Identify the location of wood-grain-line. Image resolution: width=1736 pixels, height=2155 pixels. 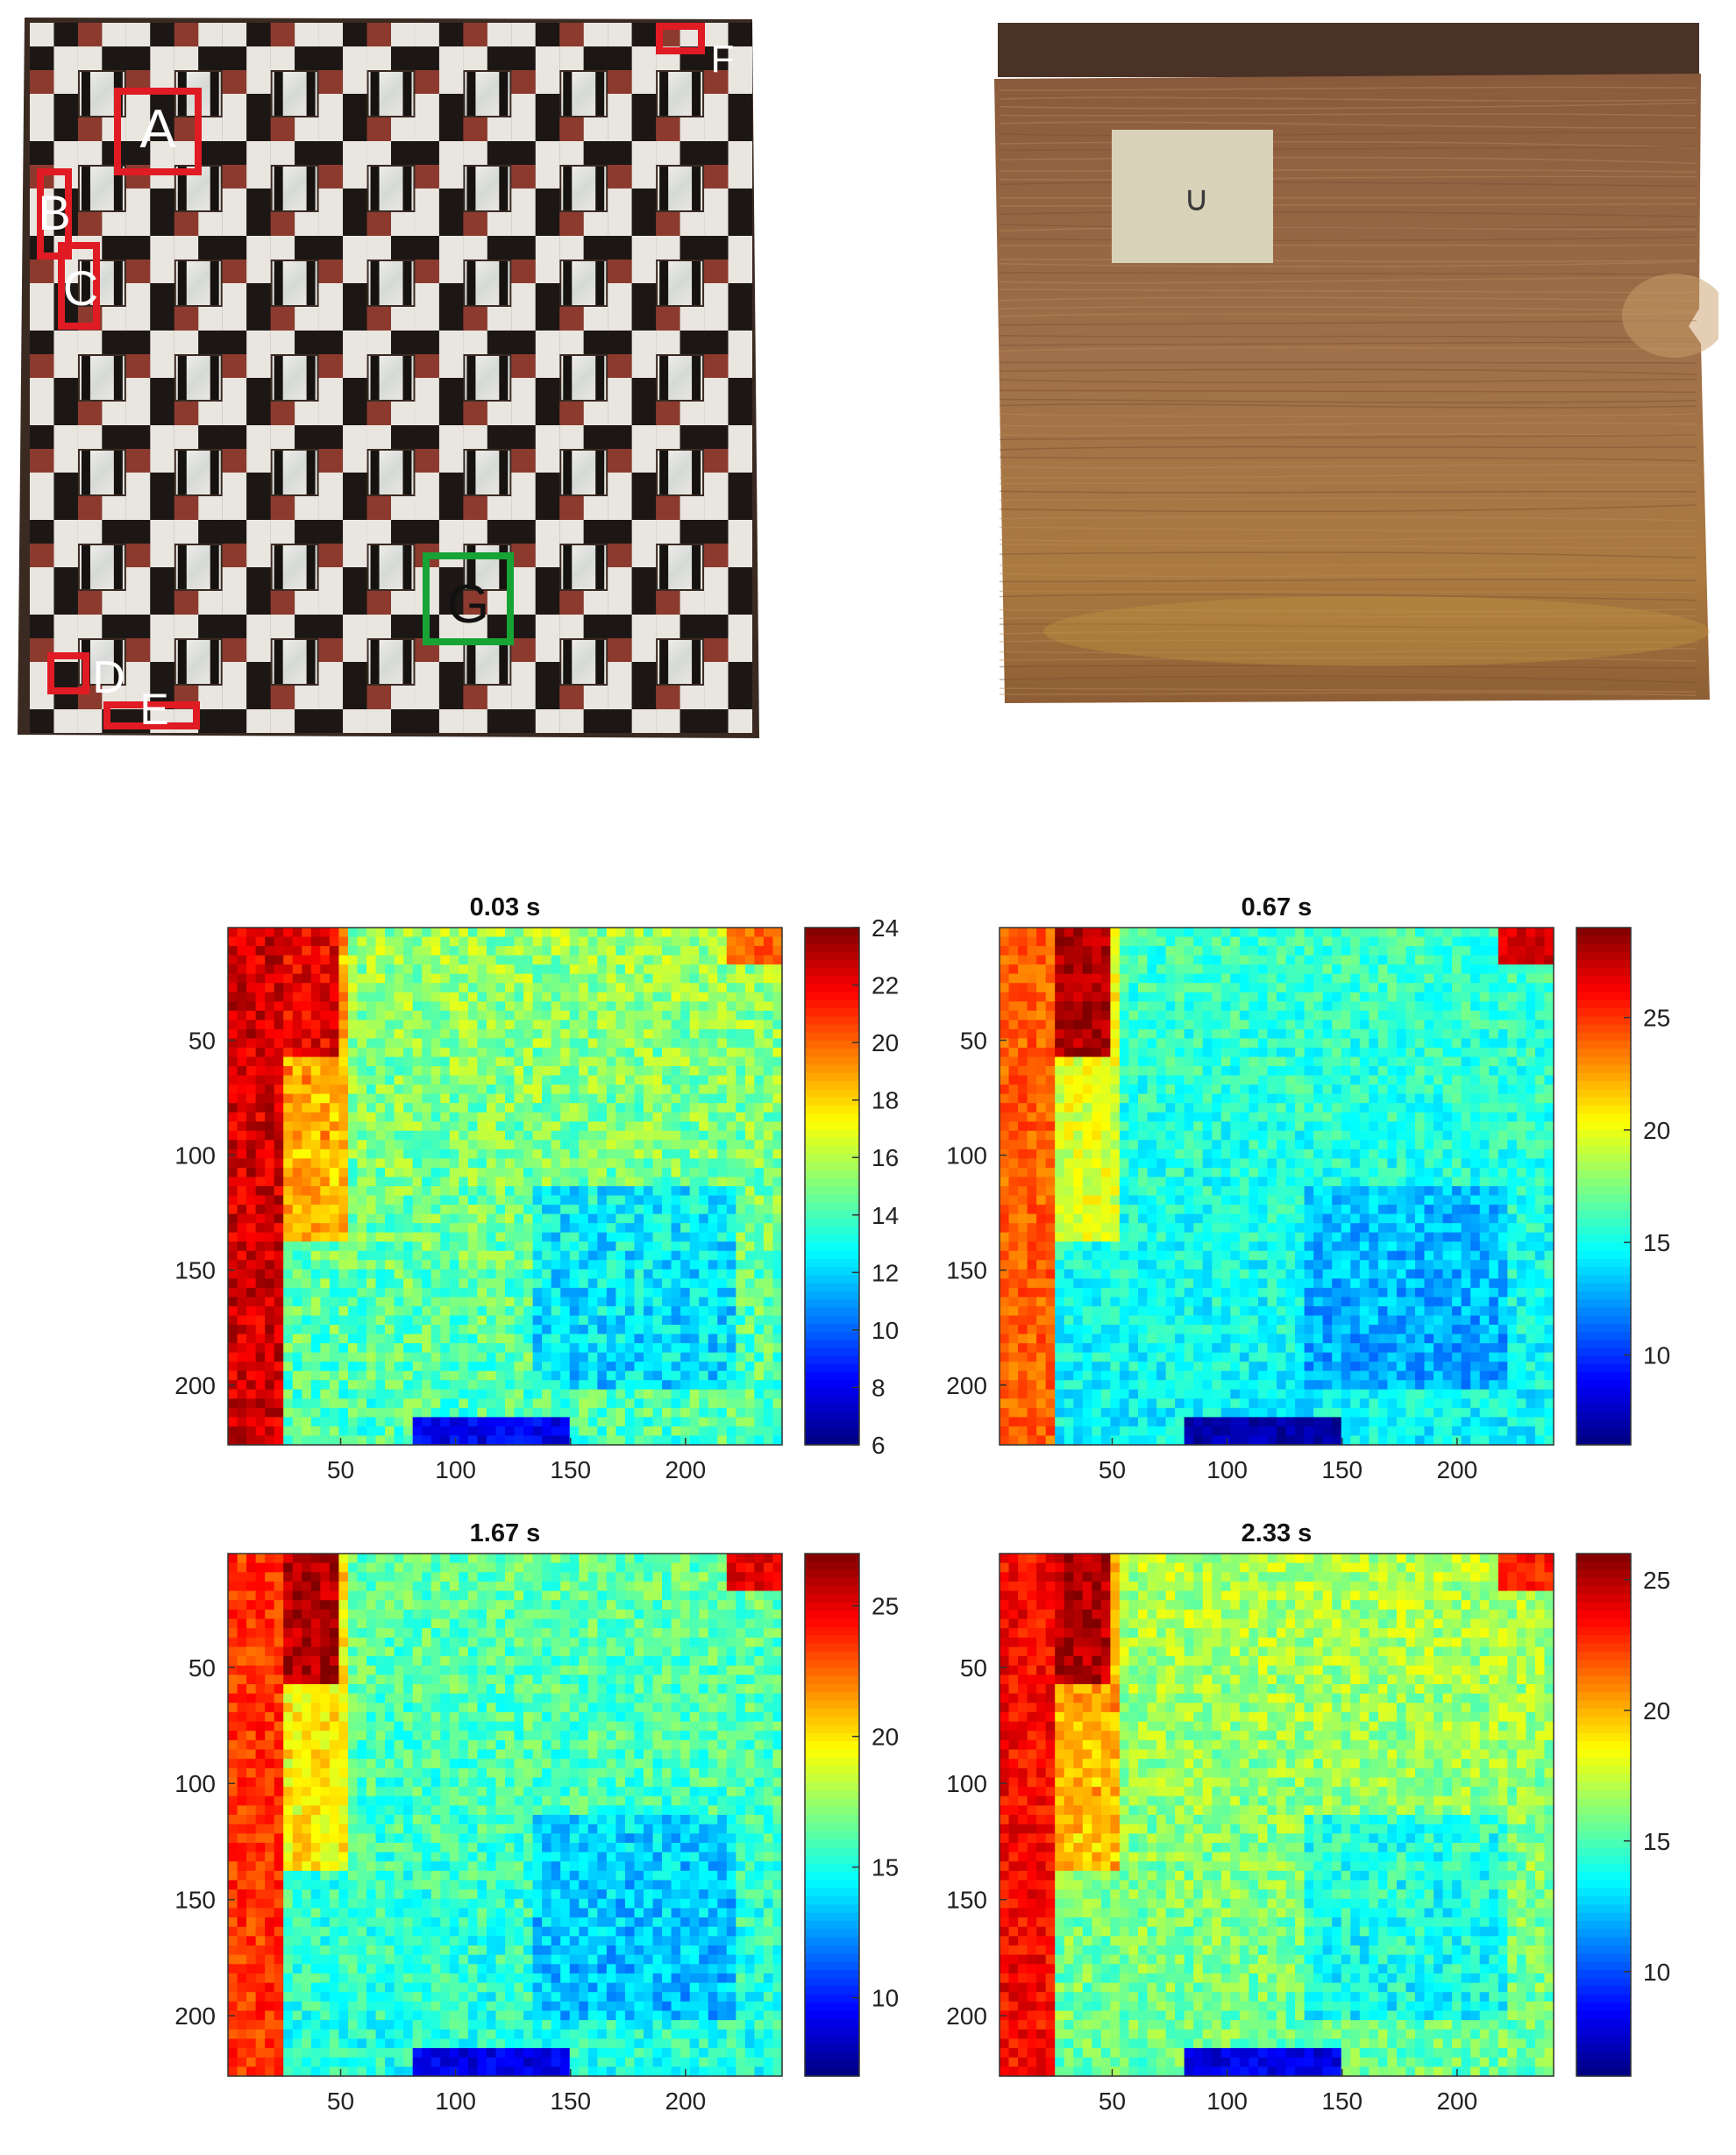
(1348, 229).